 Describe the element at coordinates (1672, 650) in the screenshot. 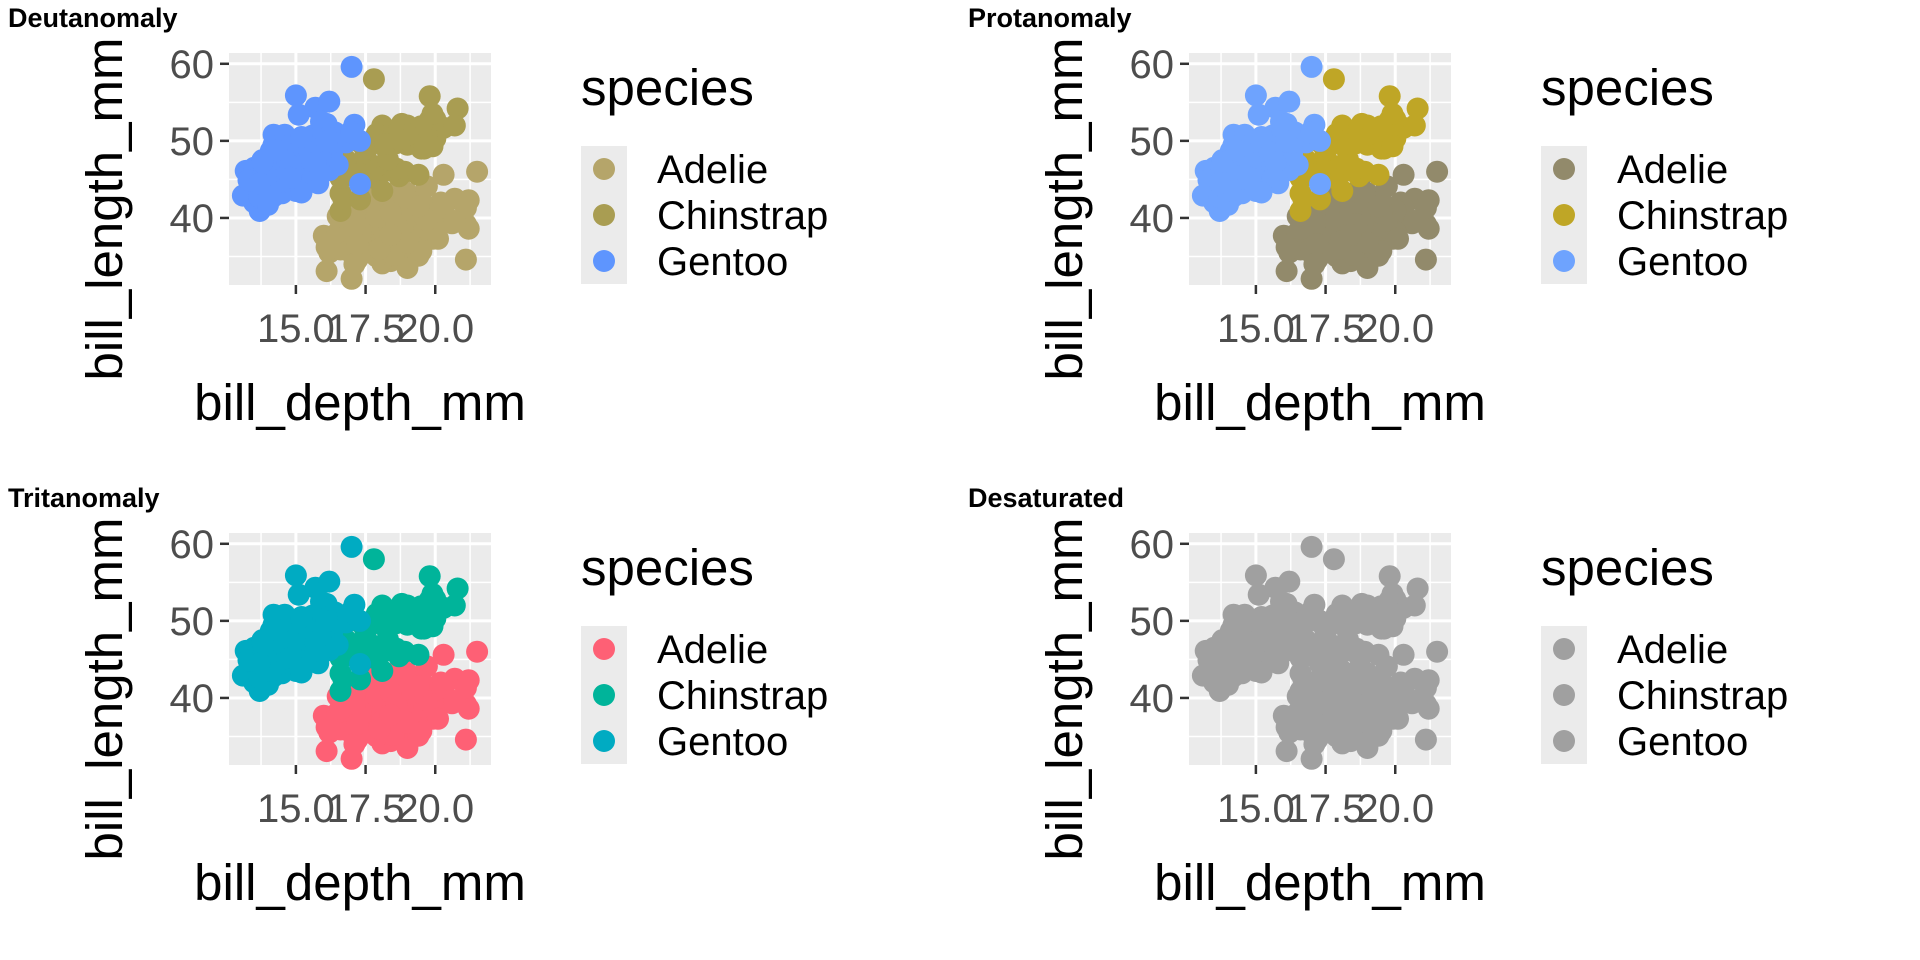

I see `legend-label: Adelie` at that location.